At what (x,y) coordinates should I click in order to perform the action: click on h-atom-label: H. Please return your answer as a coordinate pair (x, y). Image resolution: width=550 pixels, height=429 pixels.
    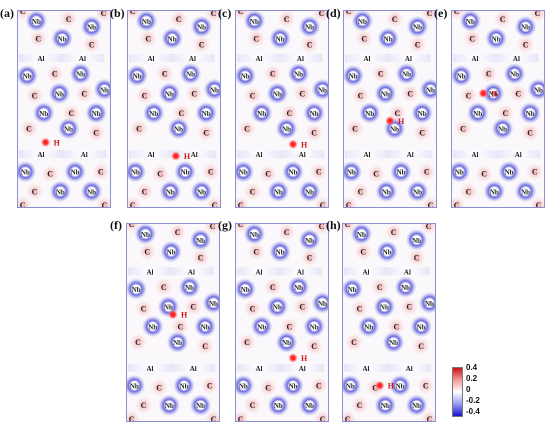
    Looking at the image, I should click on (304, 358).